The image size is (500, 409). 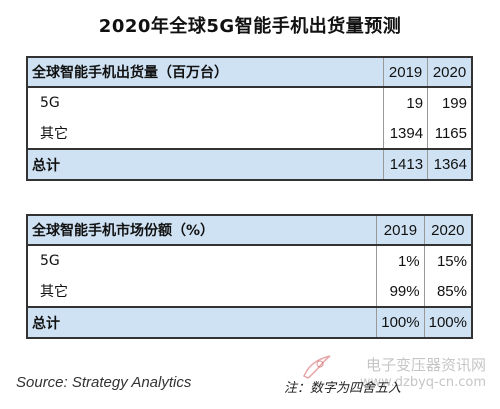 I want to click on table-header-label: 全球智能手机出货量（百万台）, so click(x=205, y=72).